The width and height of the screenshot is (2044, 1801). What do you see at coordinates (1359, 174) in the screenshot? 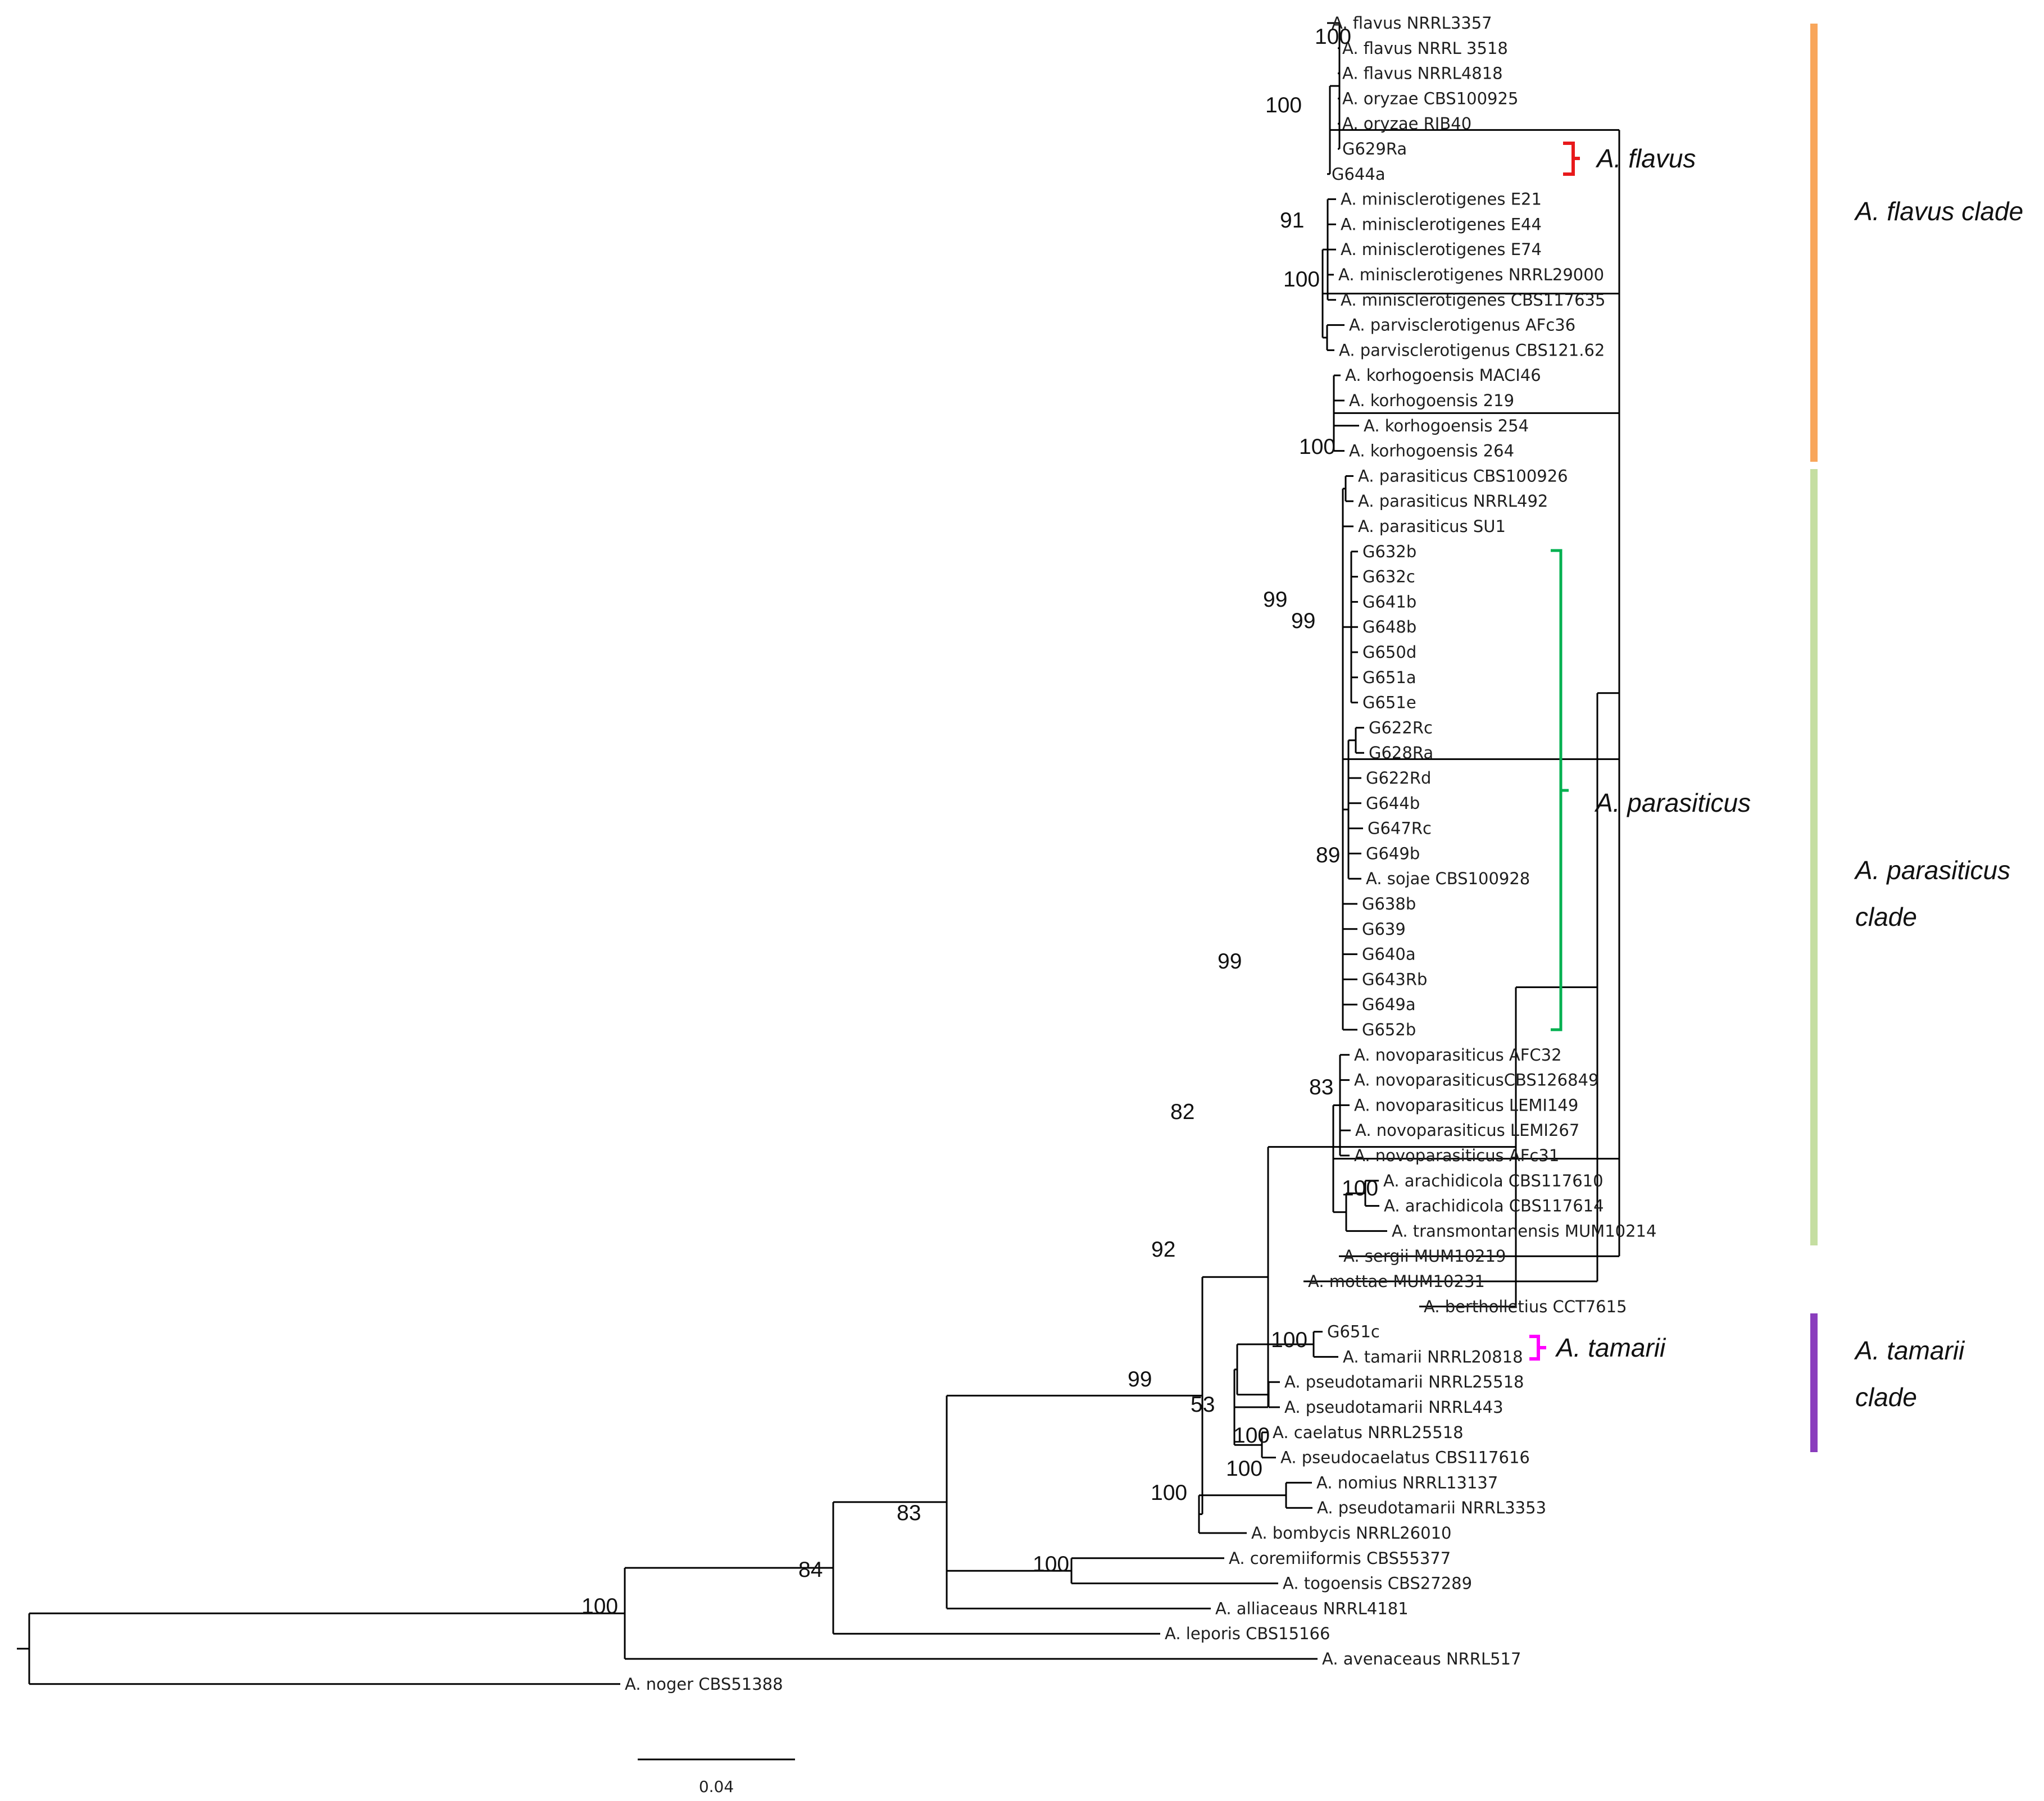
I see `leaf-label: G644a` at bounding box center [1359, 174].